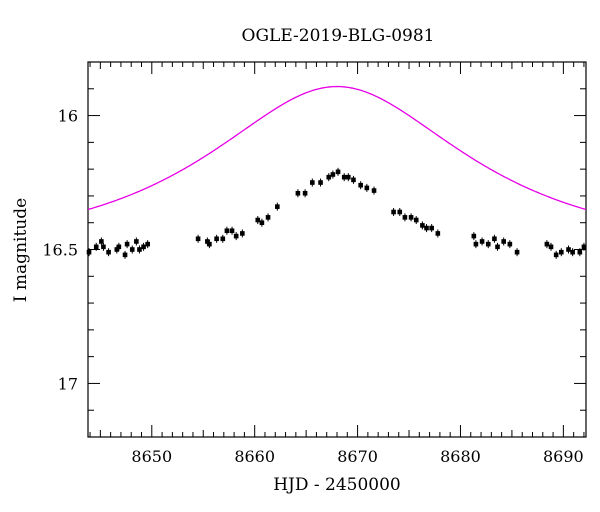 Image resolution: width=600 pixels, height=512 pixels. Describe the element at coordinates (68, 383) in the screenshot. I see `y-tick-label: 17` at that location.